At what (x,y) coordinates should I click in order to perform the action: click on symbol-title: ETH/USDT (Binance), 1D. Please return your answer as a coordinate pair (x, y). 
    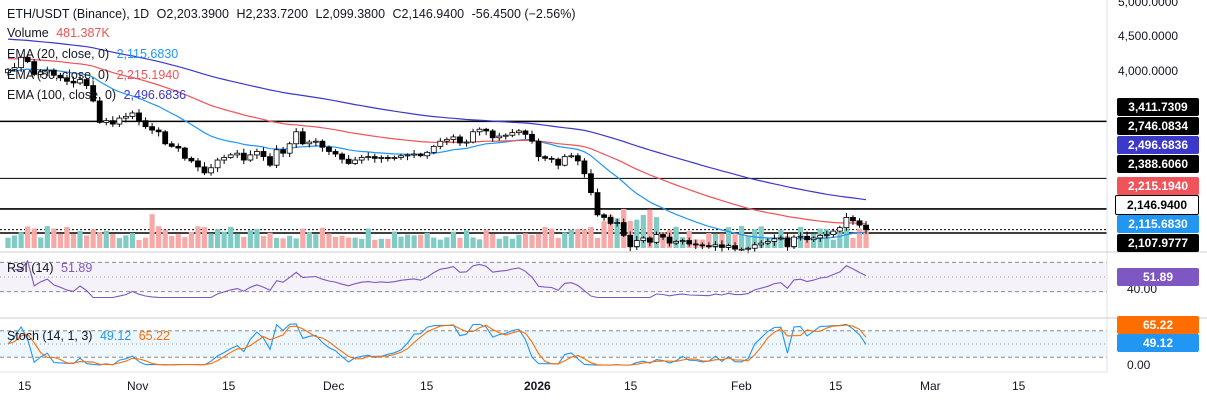
    Looking at the image, I should click on (78, 14).